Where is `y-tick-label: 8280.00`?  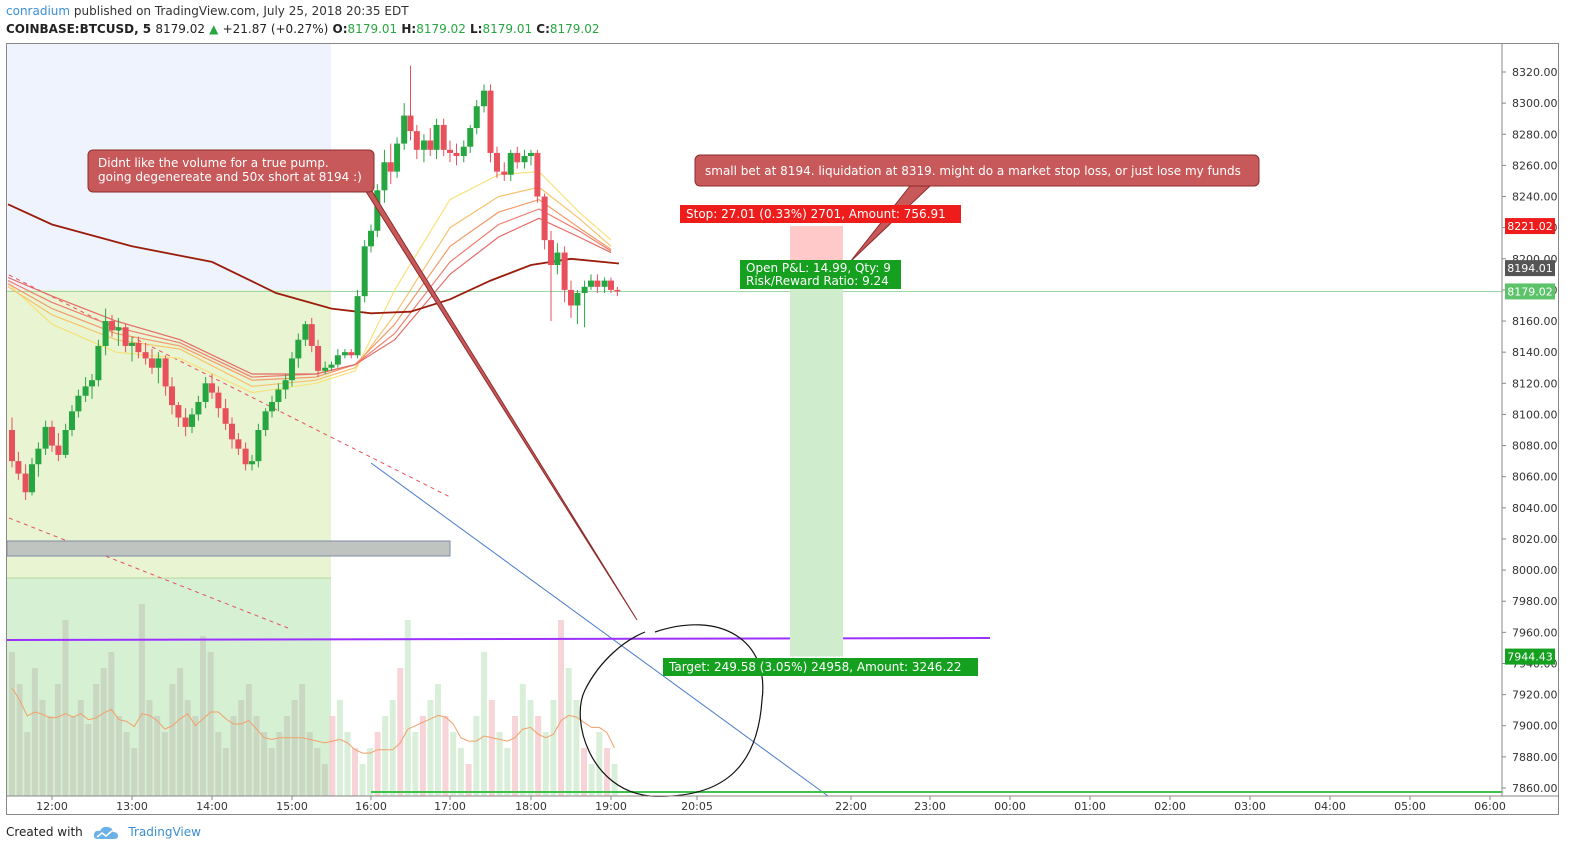 y-tick-label: 8280.00 is located at coordinates (1535, 134).